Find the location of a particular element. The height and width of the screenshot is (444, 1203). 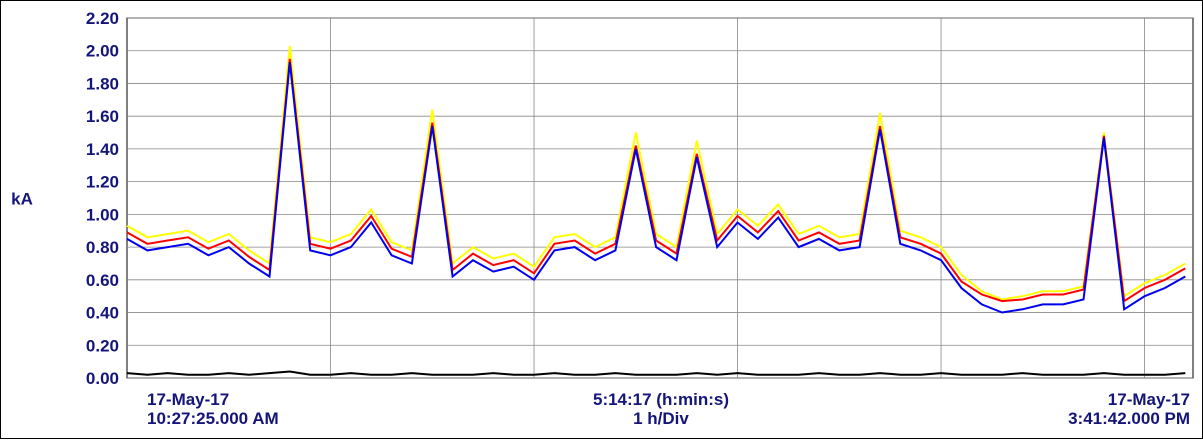

y-tick-label: 1.20 is located at coordinates (102, 182).